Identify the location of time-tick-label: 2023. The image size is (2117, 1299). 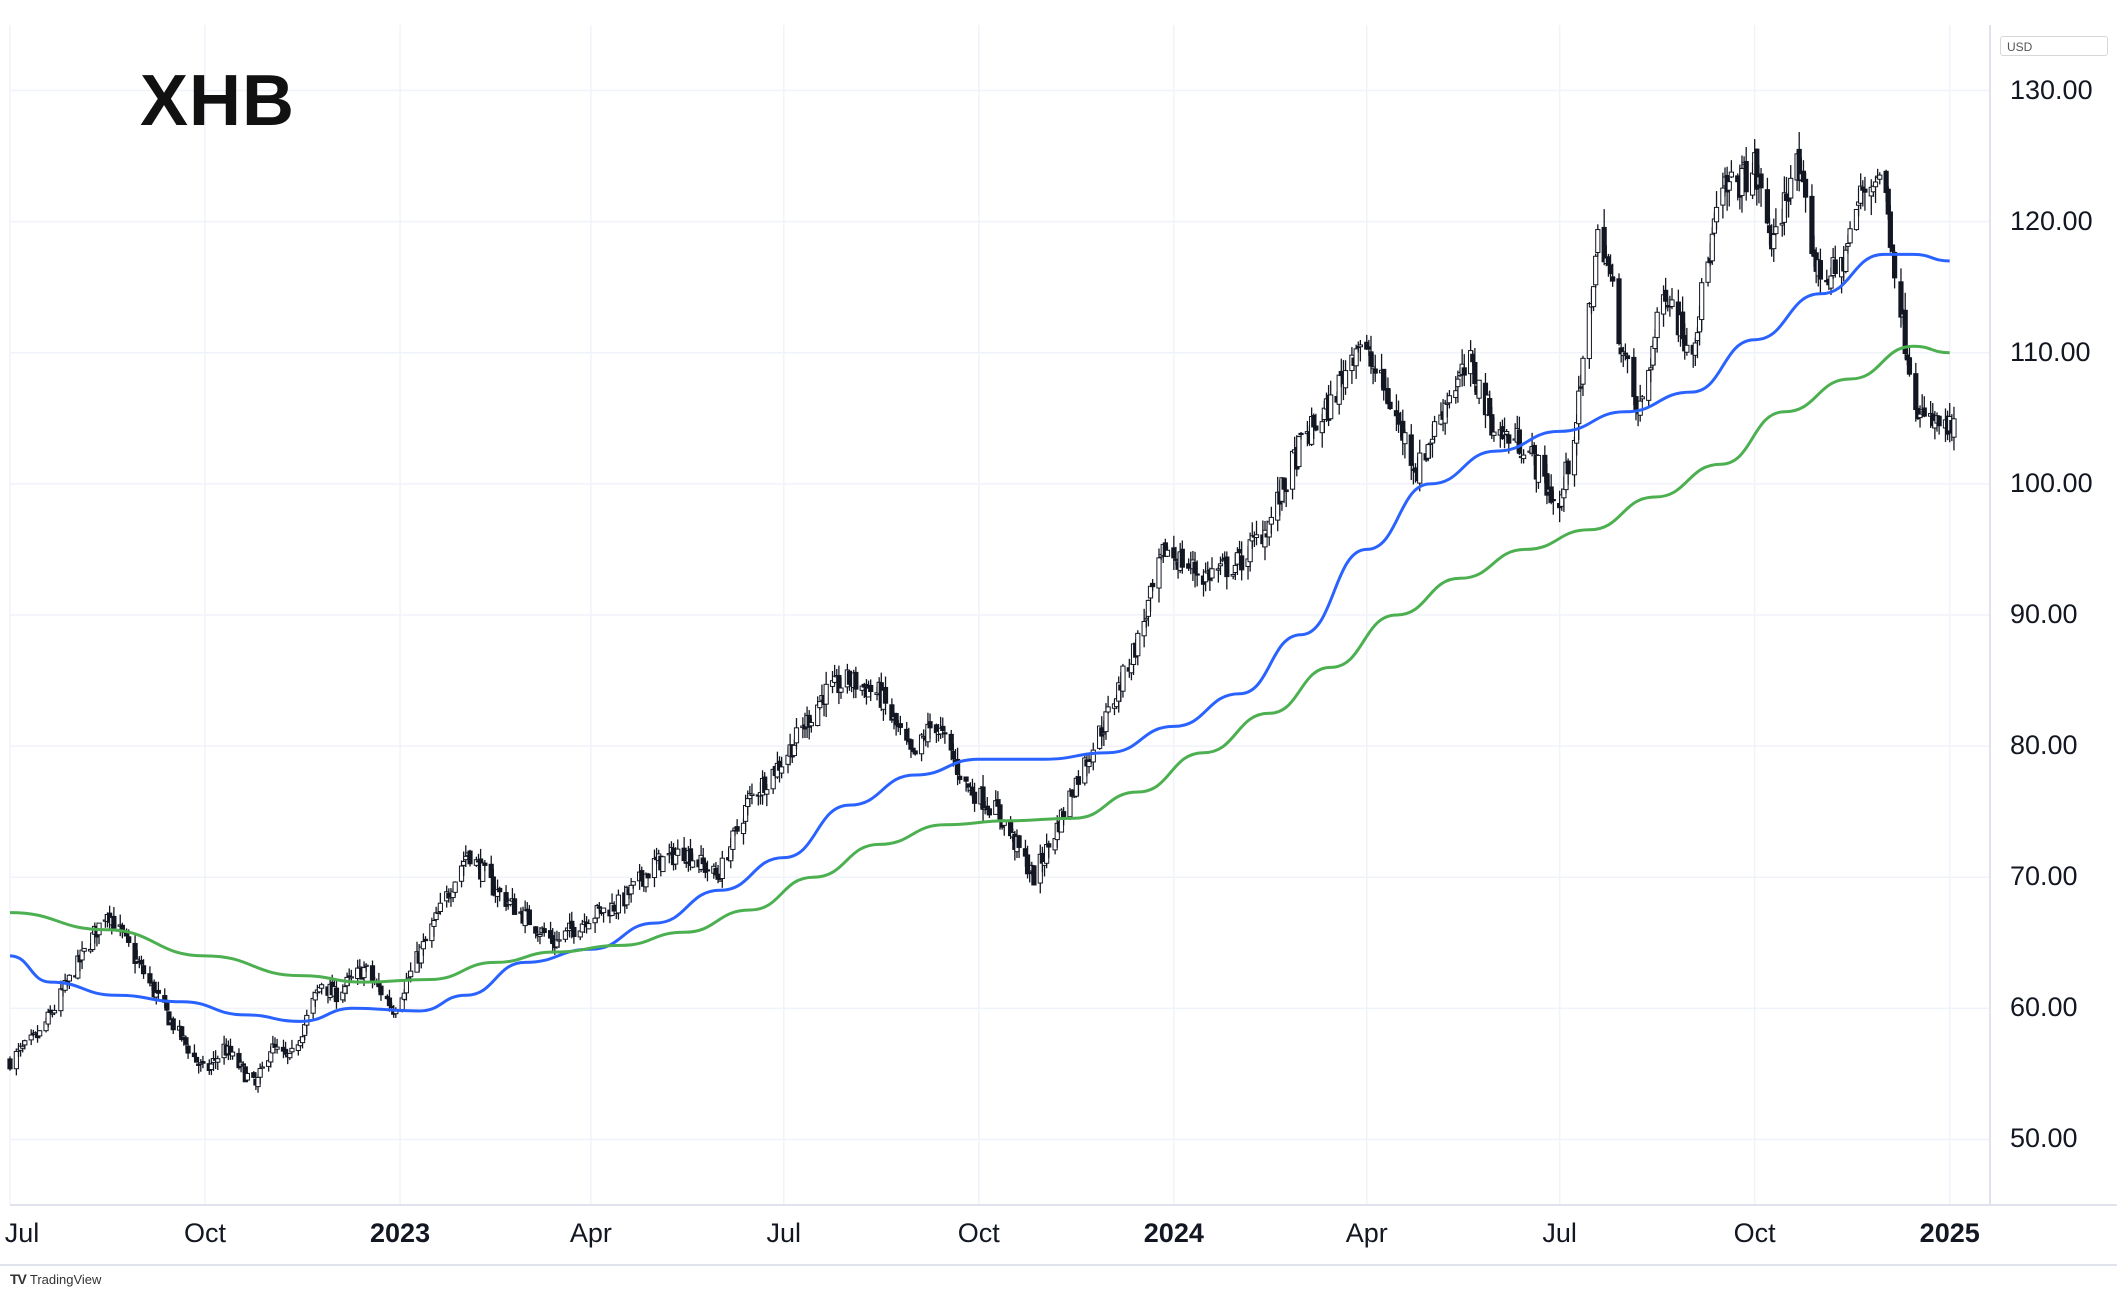
(400, 1233).